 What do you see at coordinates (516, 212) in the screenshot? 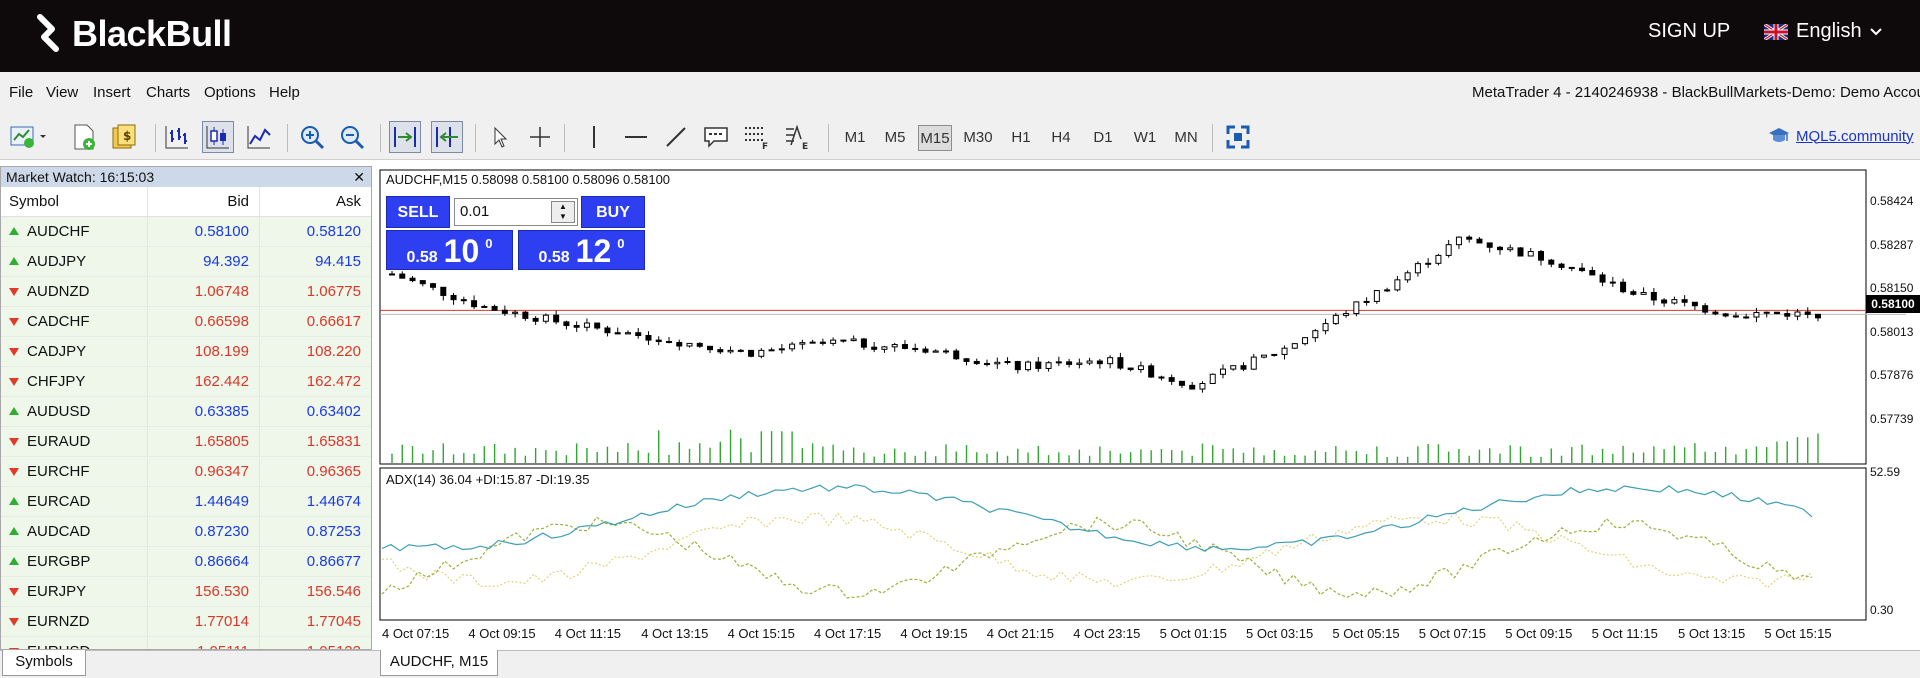
I see `lot-size-input: 0.01 ▲ ▼` at bounding box center [516, 212].